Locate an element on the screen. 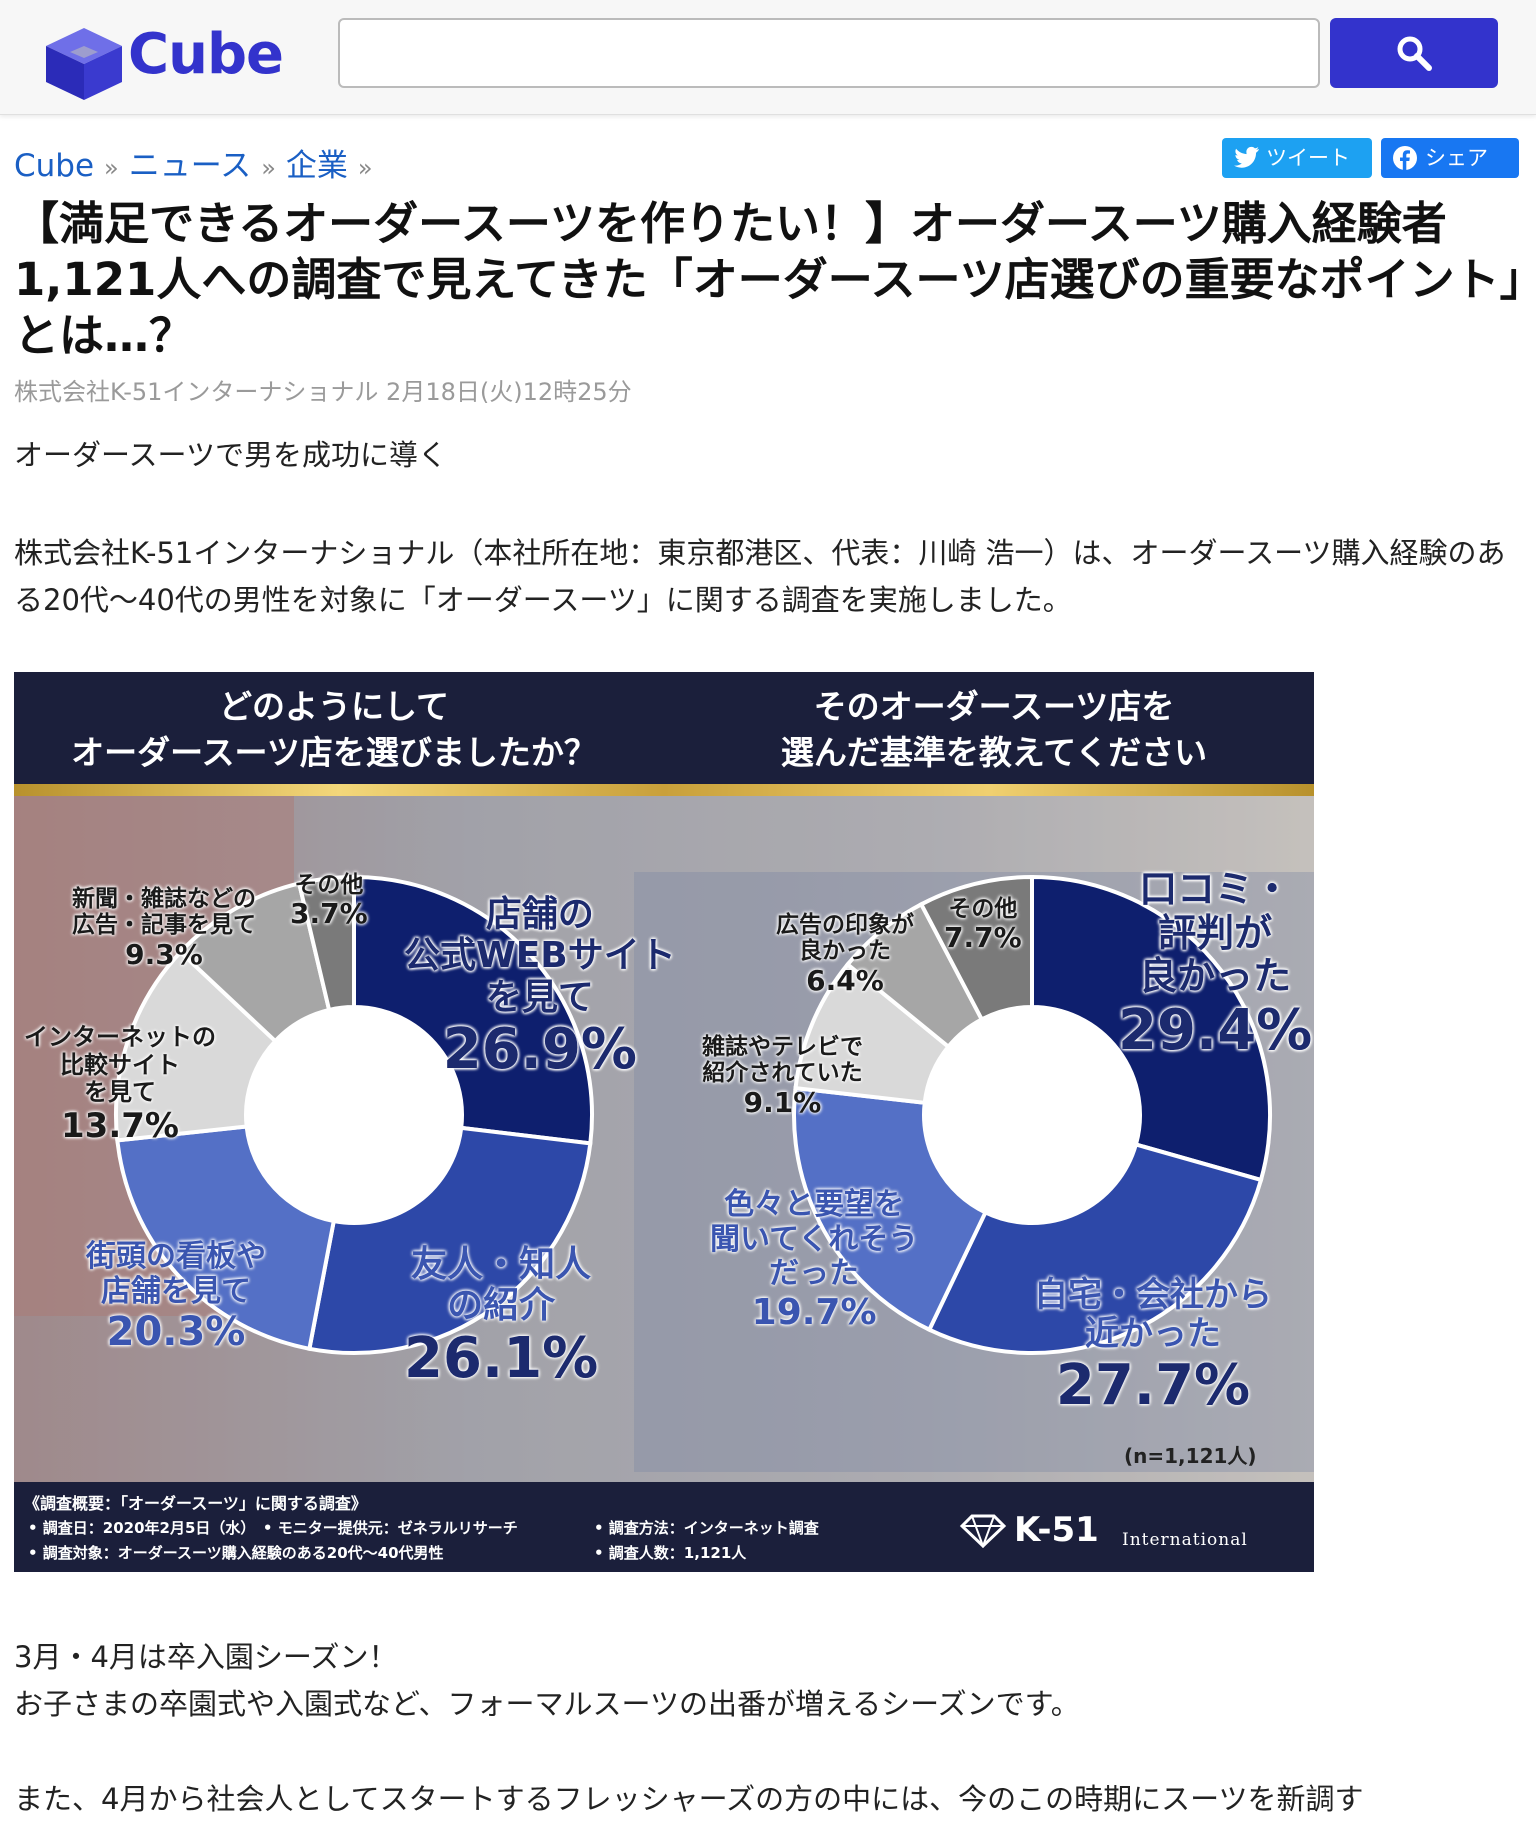 This screenshot has height=1837, width=1536. donut-2-center is located at coordinates (1032, 1115).